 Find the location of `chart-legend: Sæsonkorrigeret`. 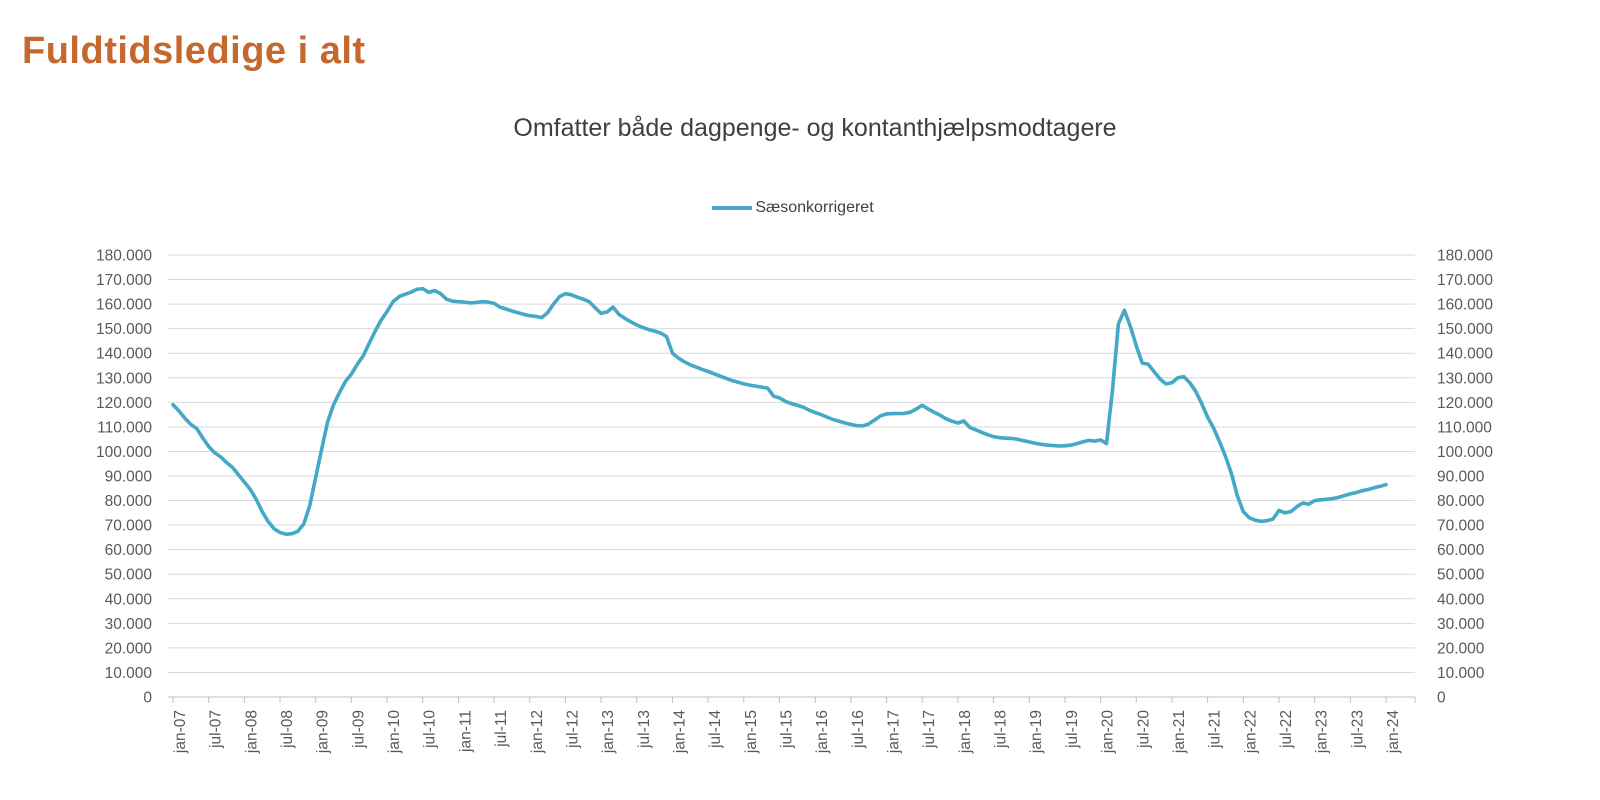

chart-legend: Sæsonkorrigeret is located at coordinates (793, 208).